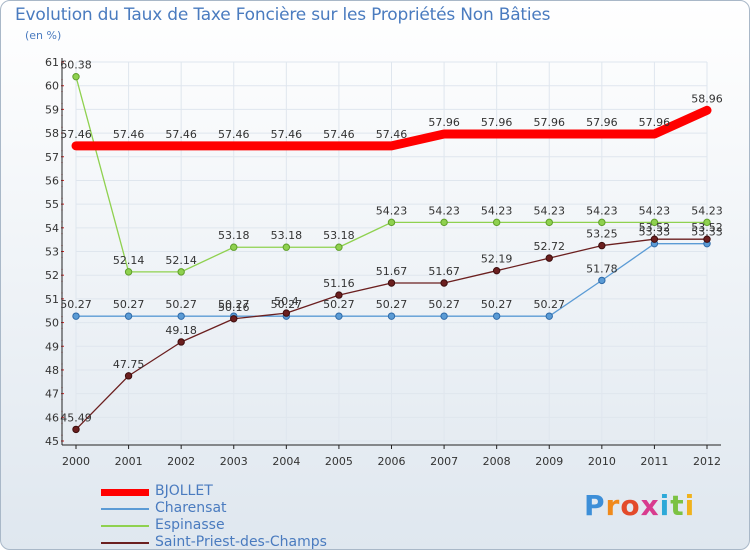 The image size is (750, 550). What do you see at coordinates (129, 364) in the screenshot?
I see `data-label: 47.75` at bounding box center [129, 364].